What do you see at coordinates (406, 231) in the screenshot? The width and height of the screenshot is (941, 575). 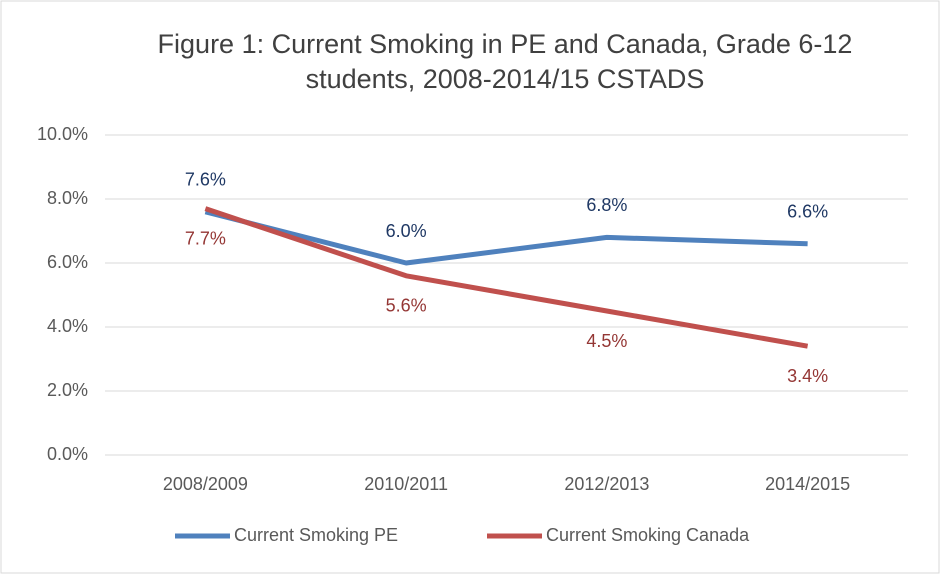 I see `data-label: 6.0%` at bounding box center [406, 231].